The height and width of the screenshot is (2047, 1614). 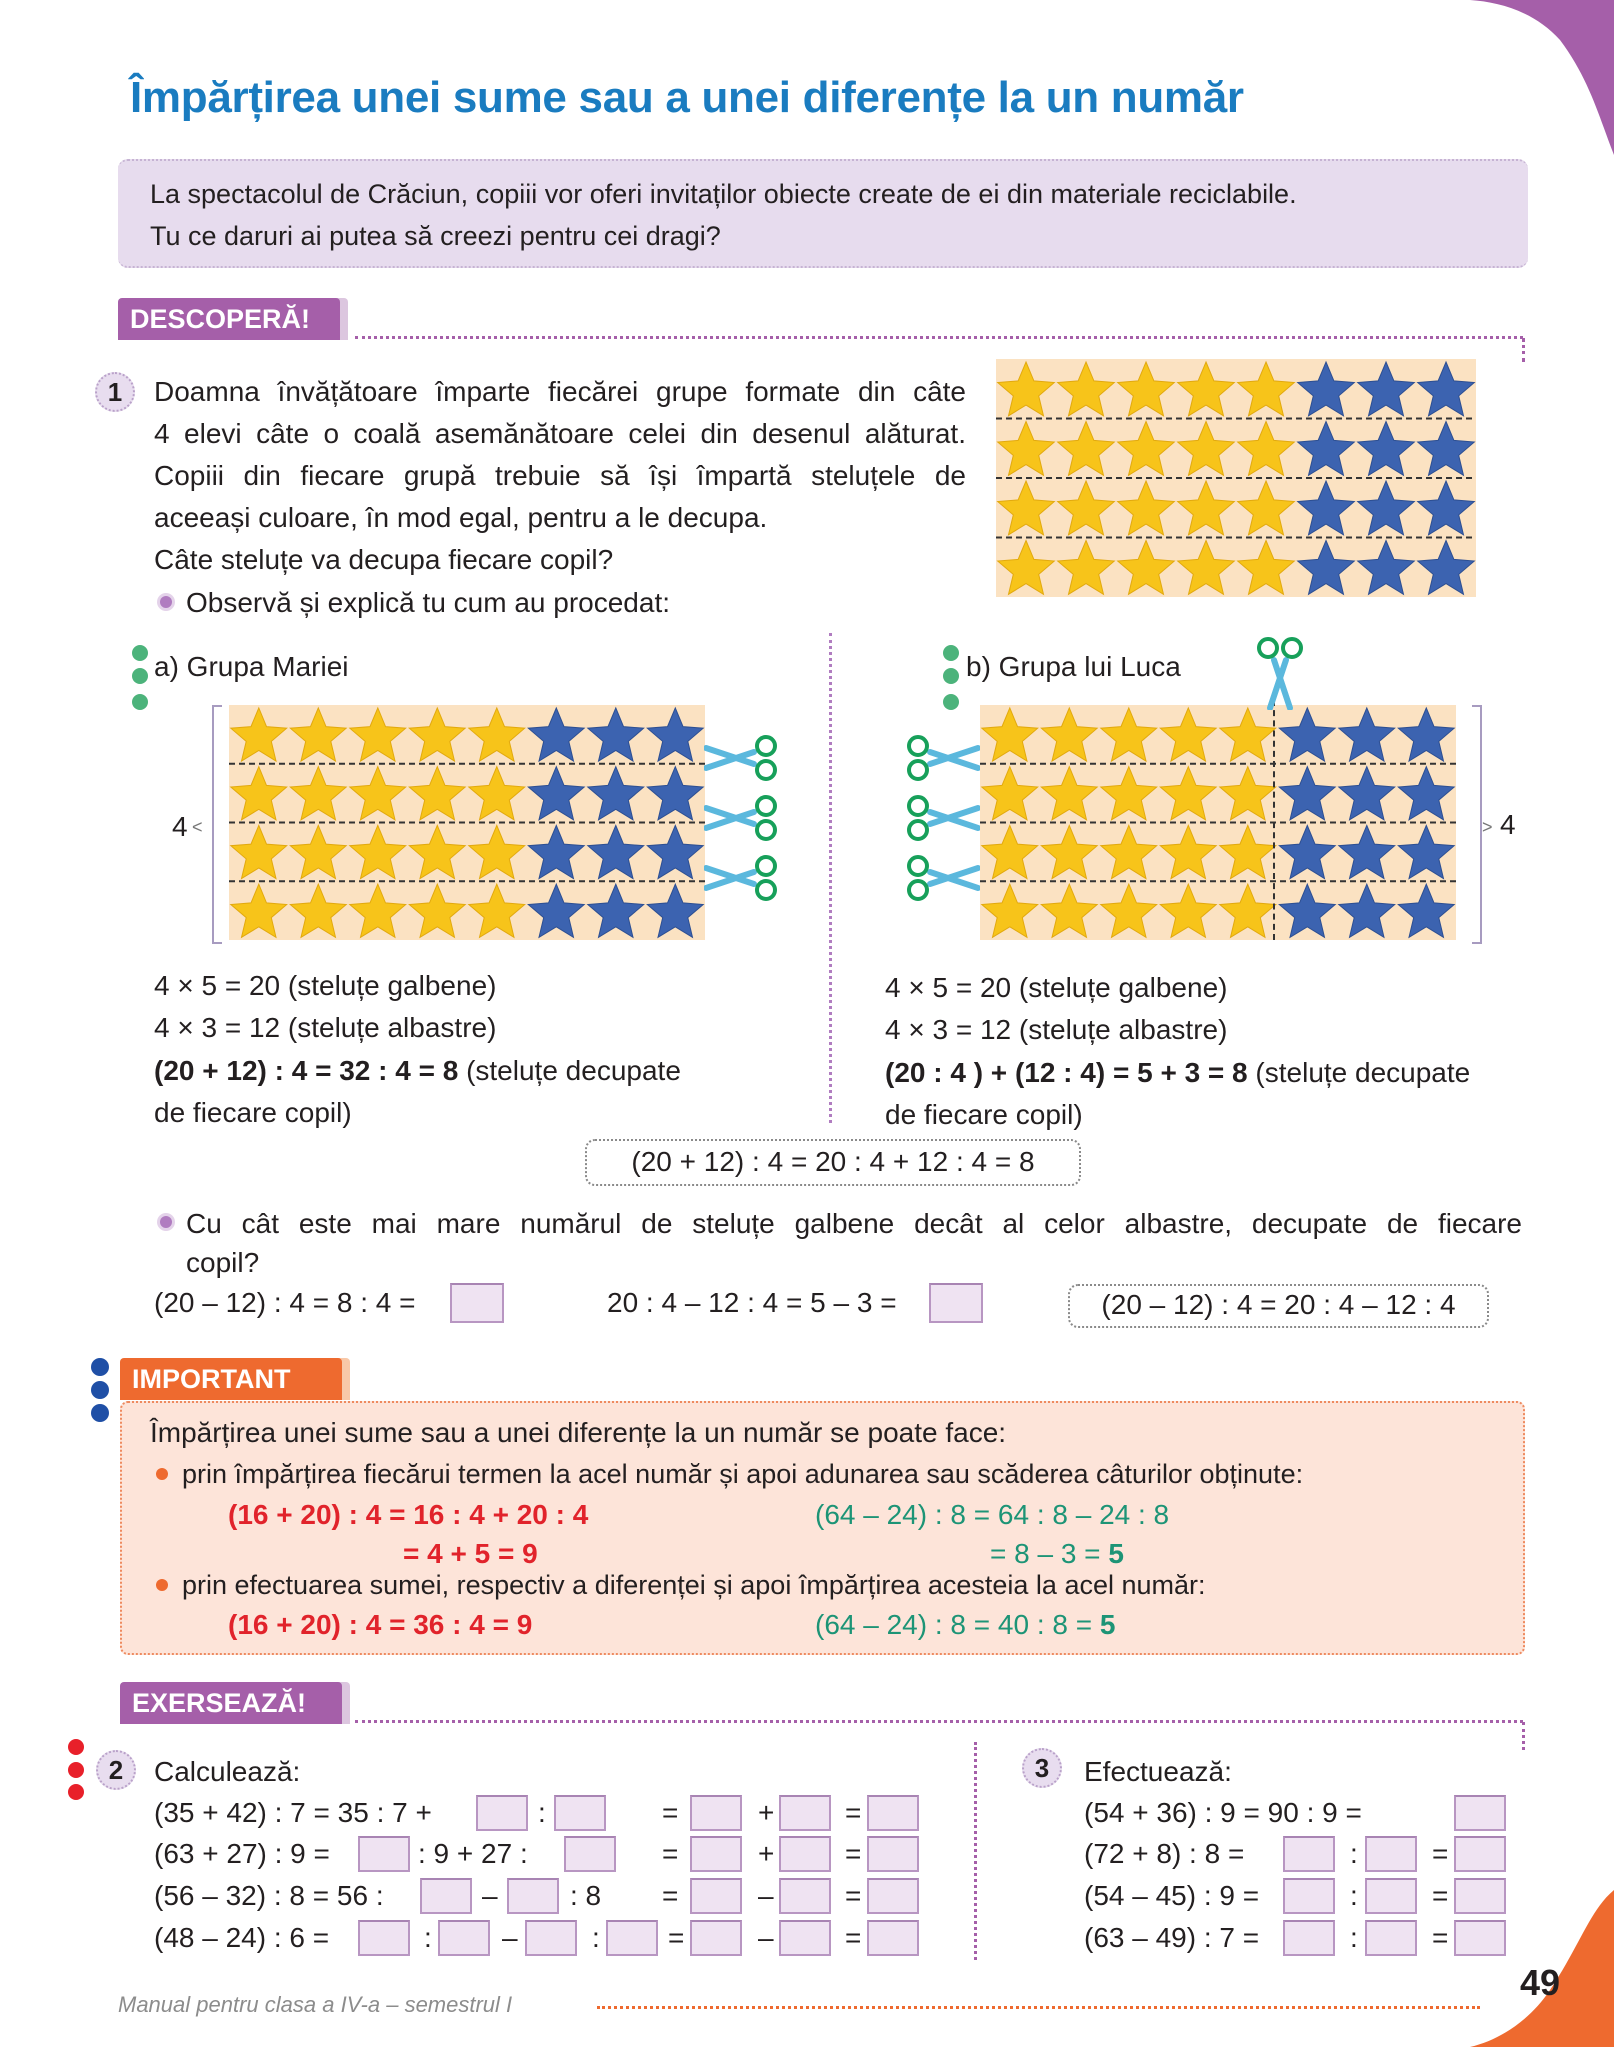 I want to click on section-tab-practice: EXERSEAZĂ!, so click(x=231, y=1703).